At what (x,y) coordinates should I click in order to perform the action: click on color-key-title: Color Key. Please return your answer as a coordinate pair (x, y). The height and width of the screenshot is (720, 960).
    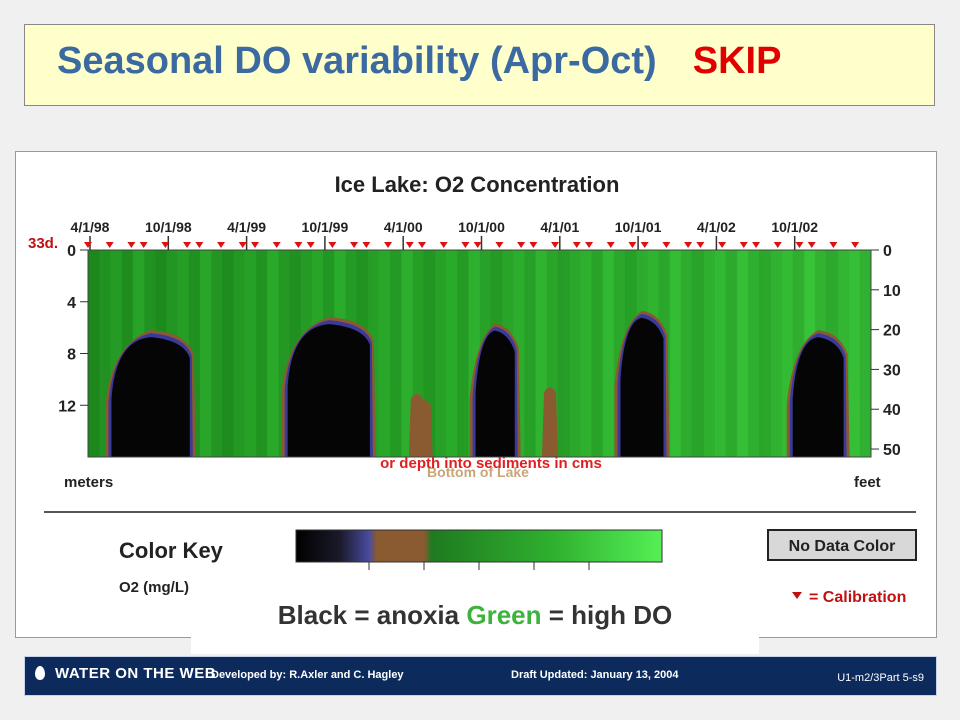
    Looking at the image, I should click on (171, 550).